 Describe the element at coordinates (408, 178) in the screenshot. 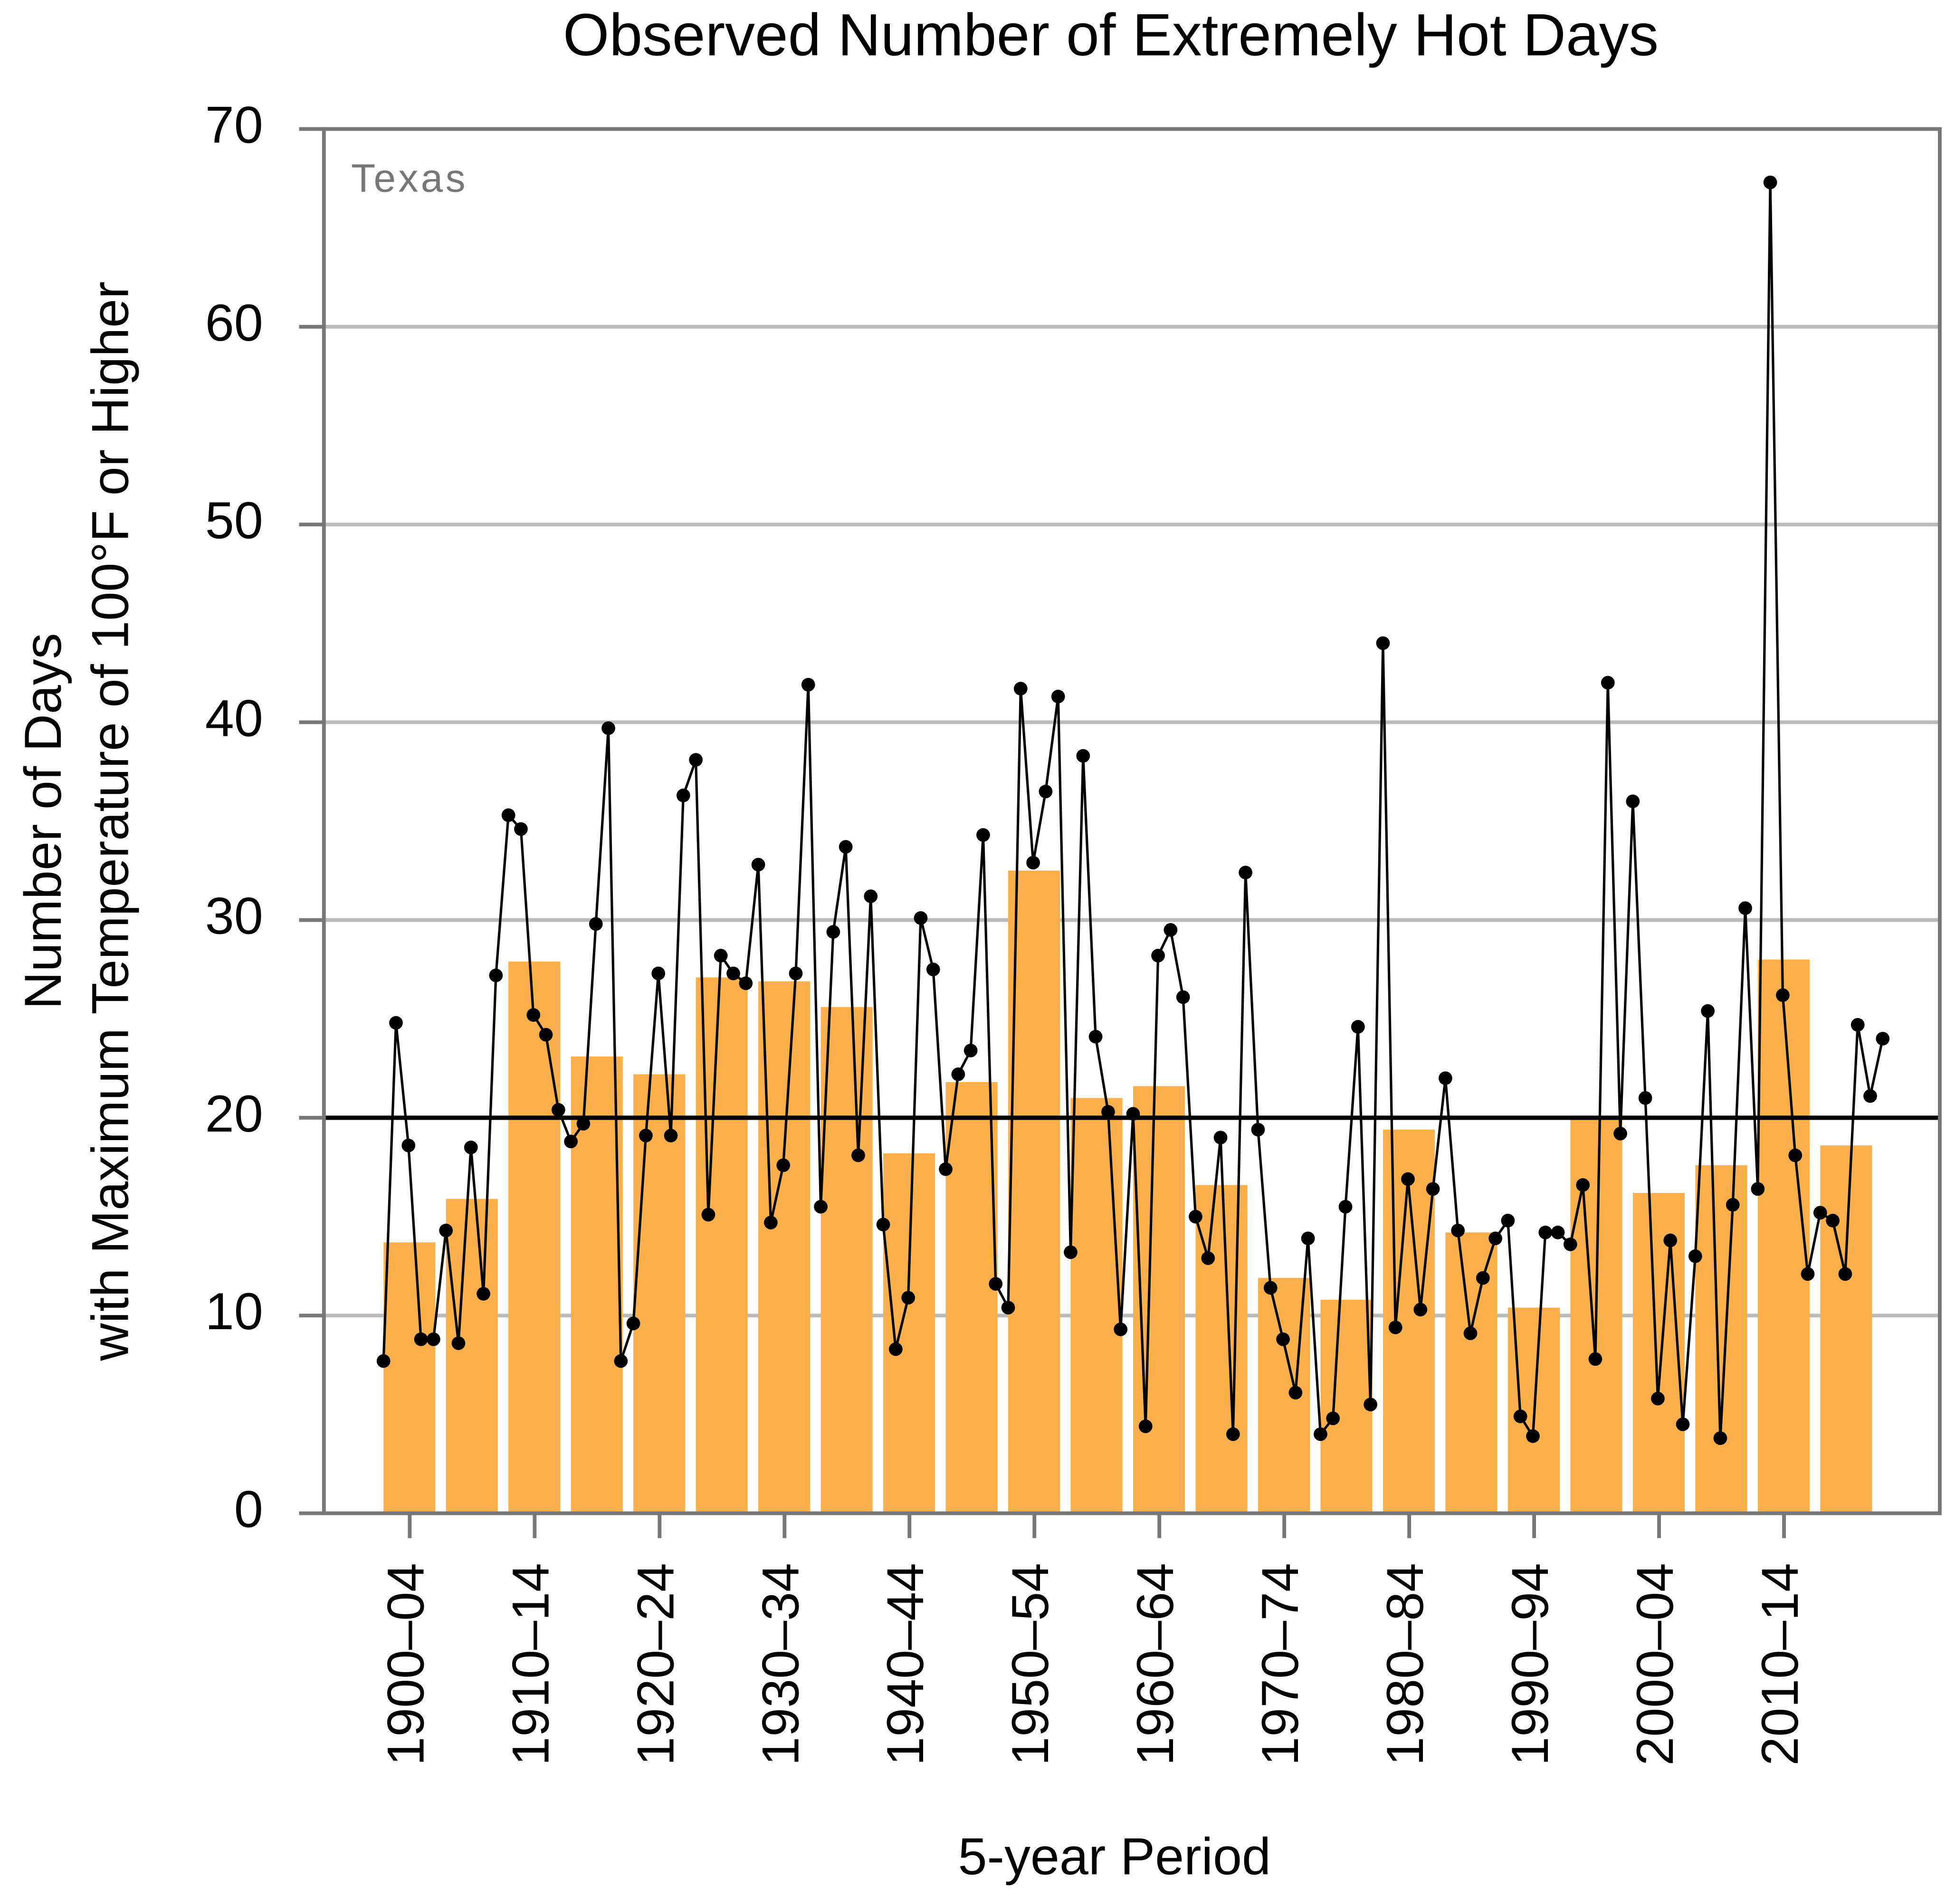

I see `annotation: Texas` at that location.